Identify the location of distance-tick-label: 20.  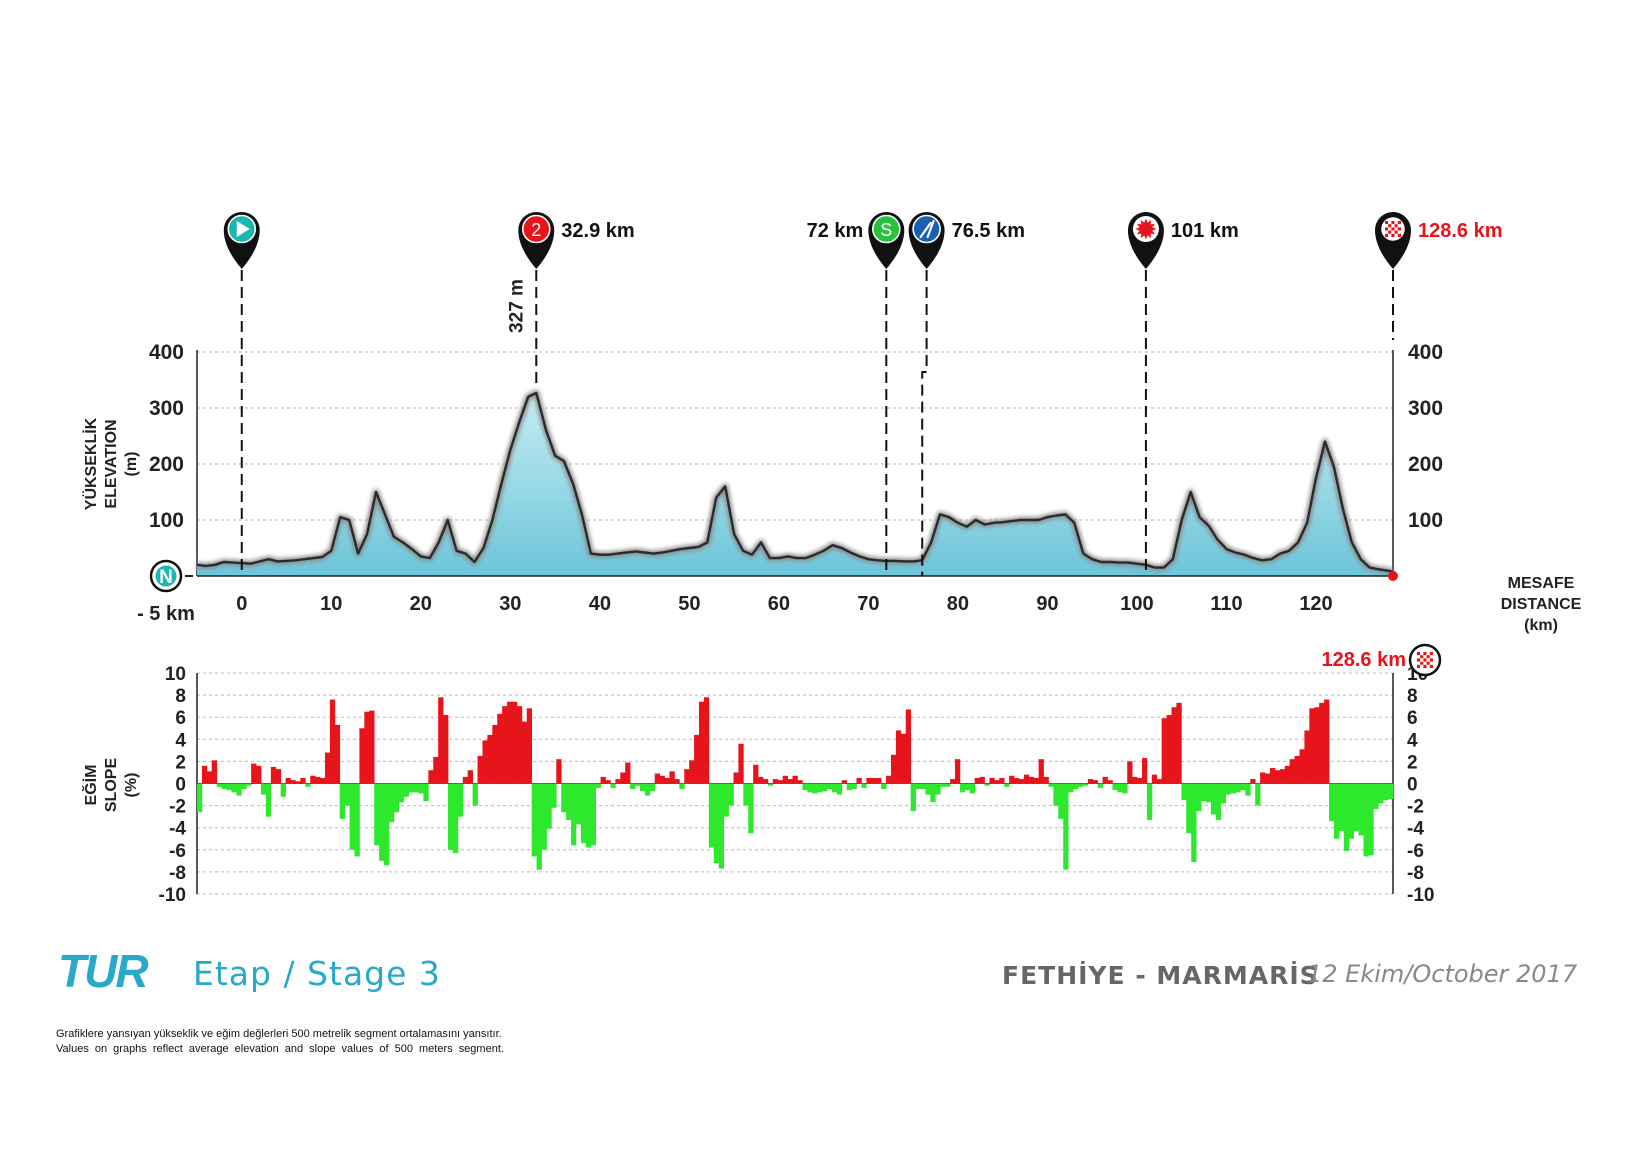
(421, 604).